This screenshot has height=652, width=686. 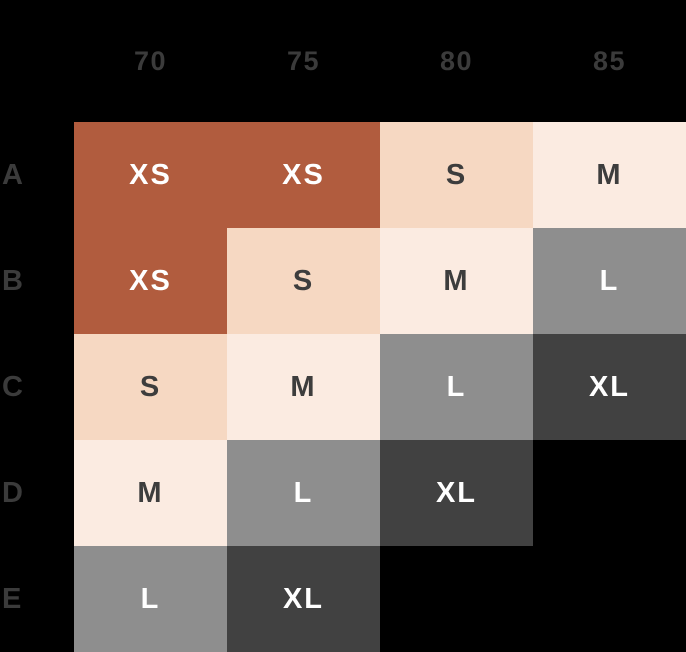 What do you see at coordinates (303, 493) in the screenshot?
I see `size-cell-D-75: L` at bounding box center [303, 493].